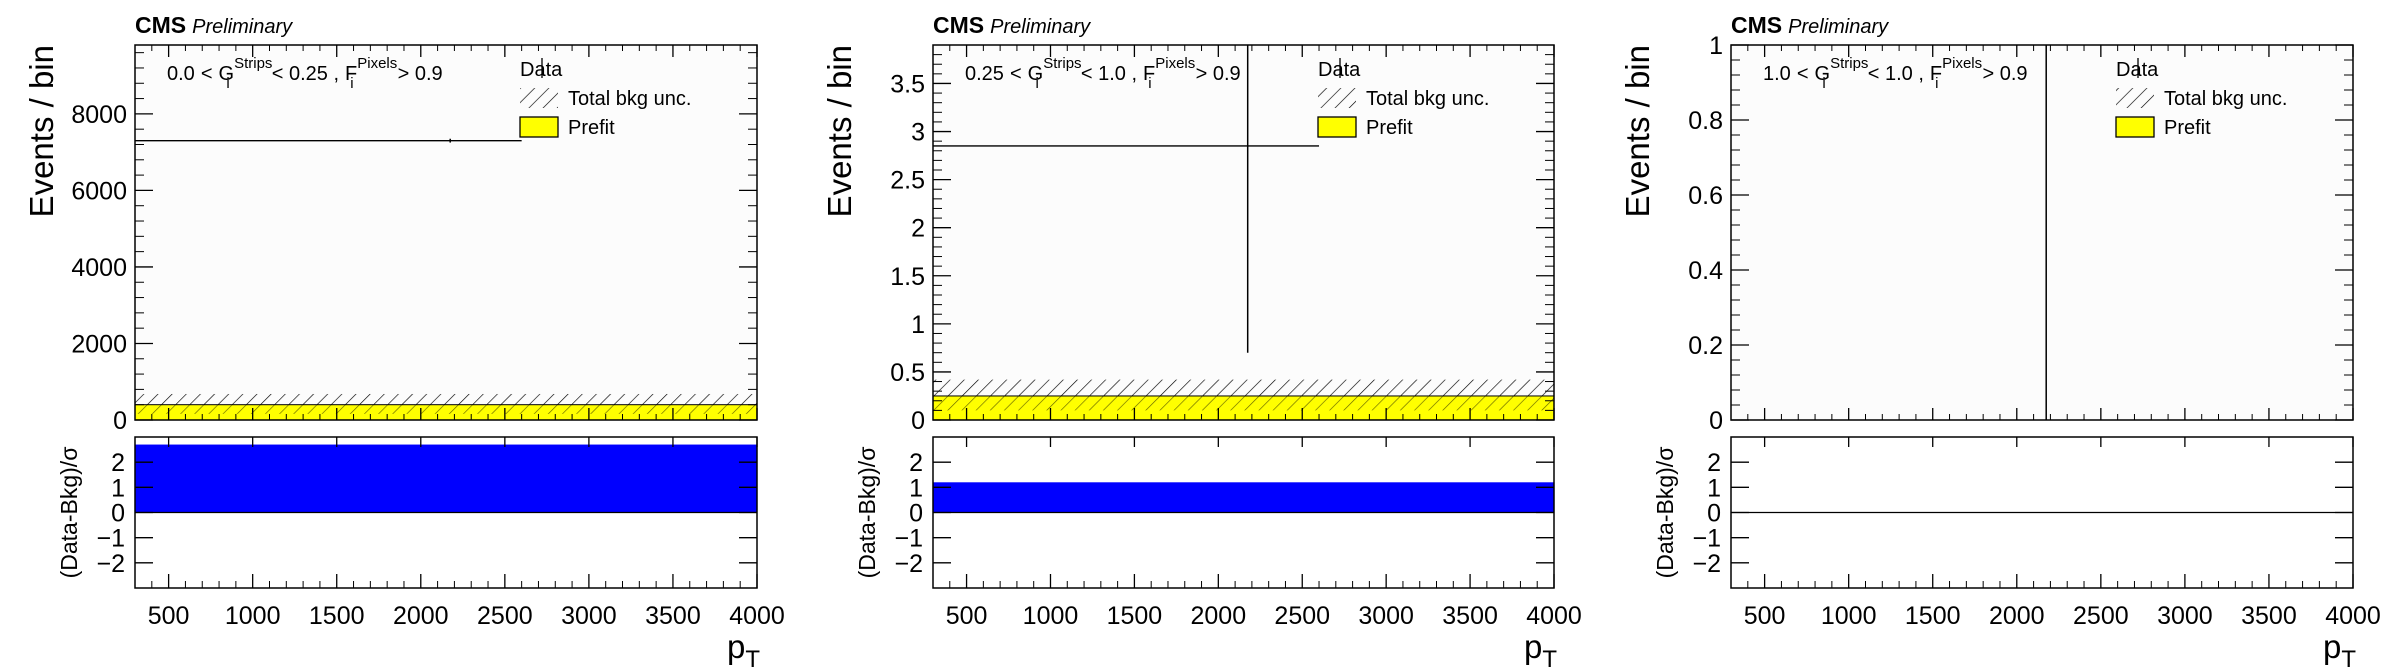  What do you see at coordinates (673, 616) in the screenshot?
I see `x-tick-label: 3500` at bounding box center [673, 616].